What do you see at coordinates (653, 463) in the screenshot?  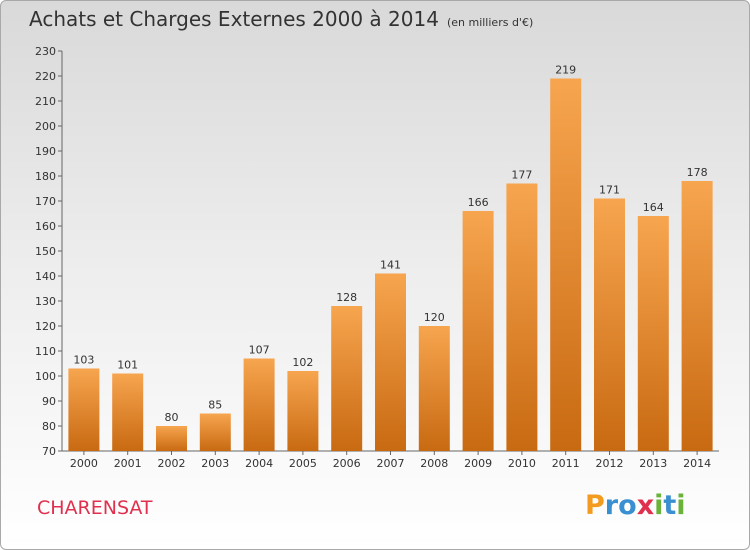 I see `x-tick-label-2013: 2013` at bounding box center [653, 463].